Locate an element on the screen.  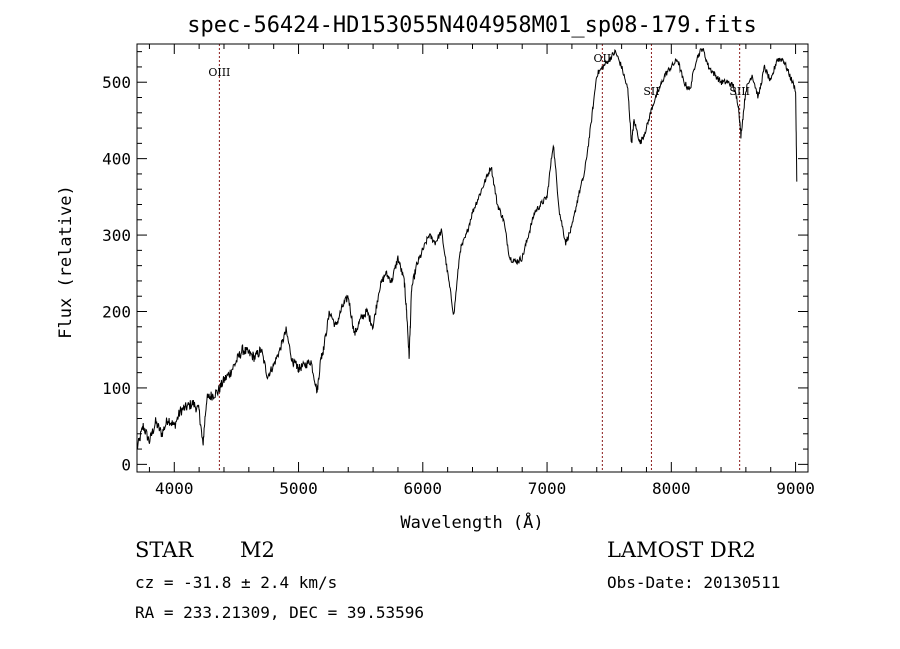
spectral-line-label: OIII is located at coordinates (219, 72).